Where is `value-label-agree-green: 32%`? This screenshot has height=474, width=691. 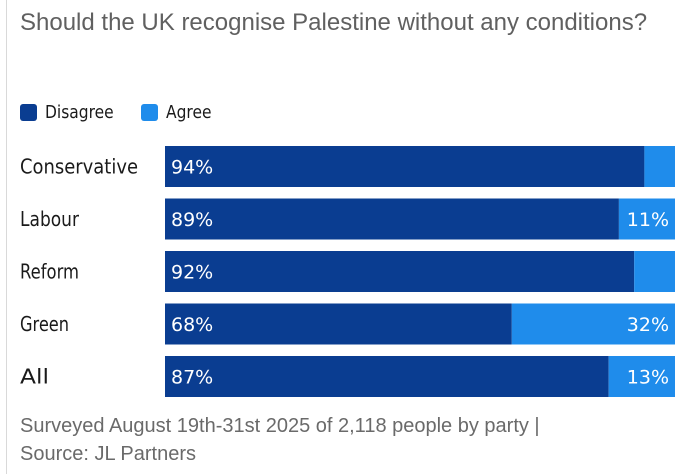
value-label-agree-green: 32% is located at coordinates (648, 325).